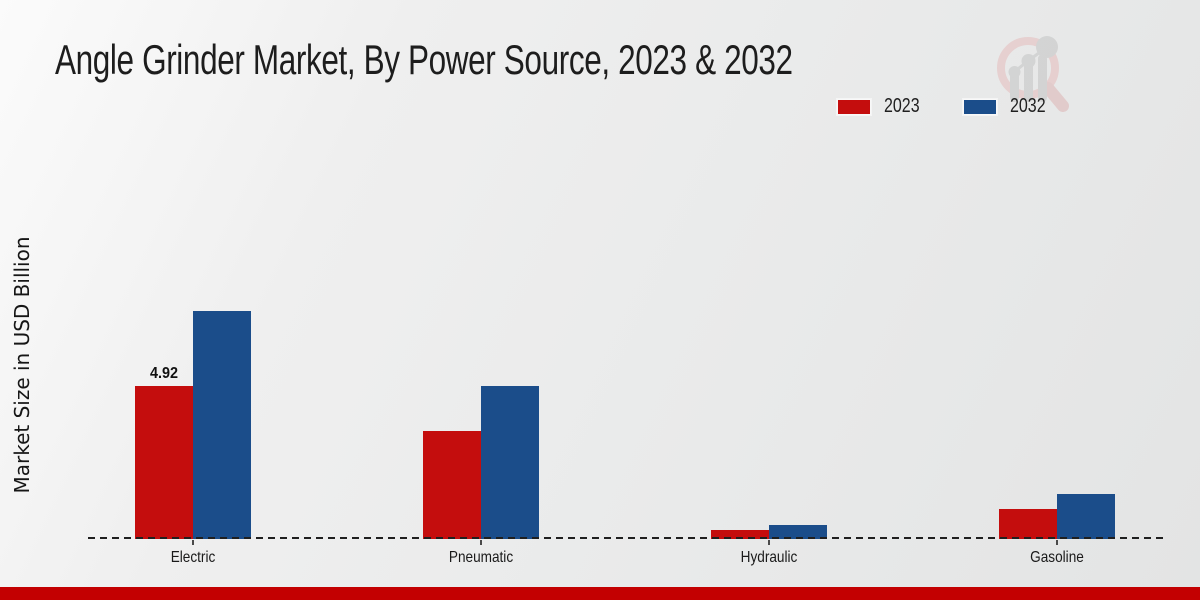  Describe the element at coordinates (481, 557) in the screenshot. I see `x-tick-label-pneumatic: Pneumatic` at that location.